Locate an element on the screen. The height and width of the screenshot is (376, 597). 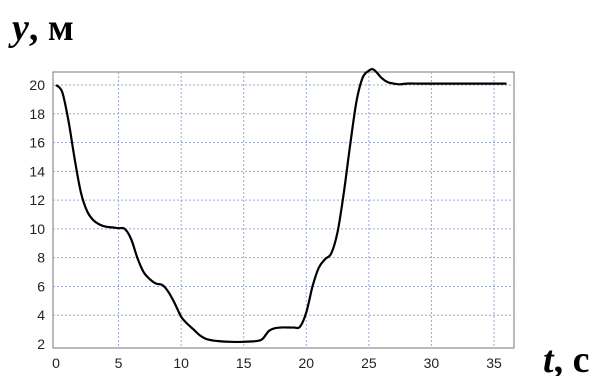
x-axis-unit: , с is located at coordinates (572, 357).